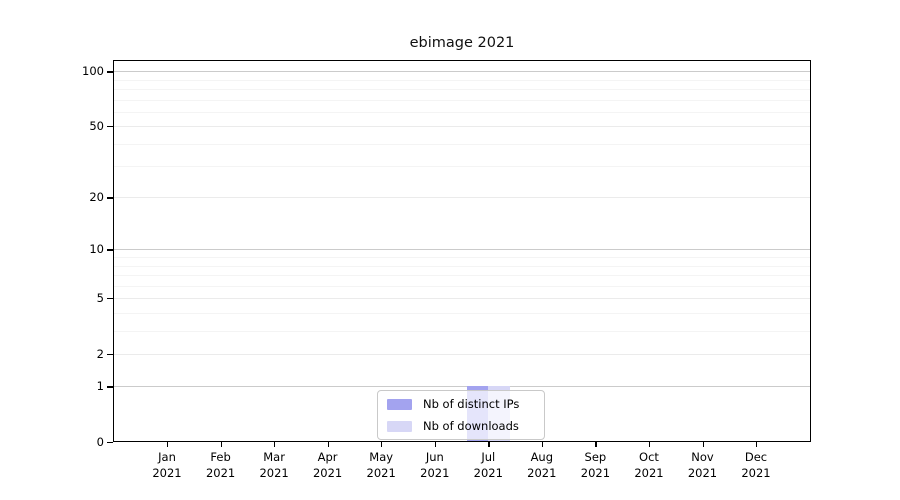 The image size is (900, 500). What do you see at coordinates (381, 465) in the screenshot?
I see `x-tick-label-4: May 2021` at bounding box center [381, 465].